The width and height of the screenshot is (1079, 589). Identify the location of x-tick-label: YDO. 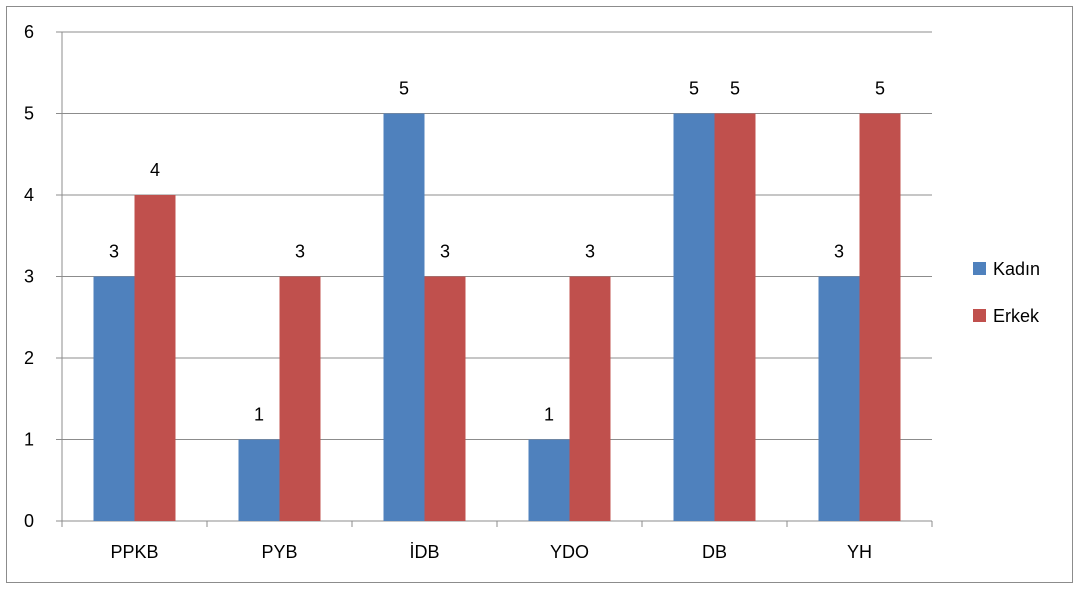
(569, 552).